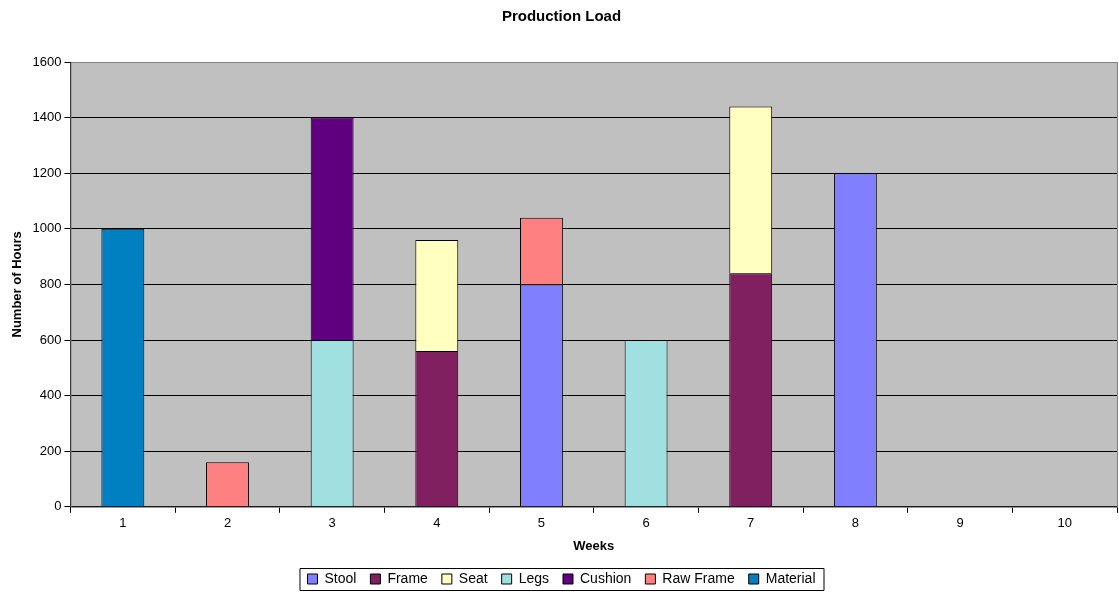  I want to click on x-tick-label: 2, so click(227, 523).